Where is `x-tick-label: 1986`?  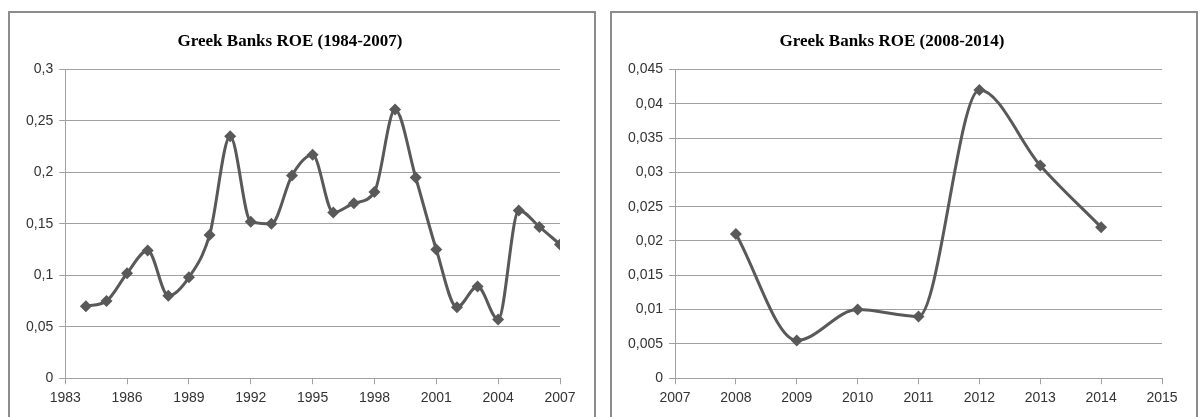 x-tick-label: 1986 is located at coordinates (127, 397).